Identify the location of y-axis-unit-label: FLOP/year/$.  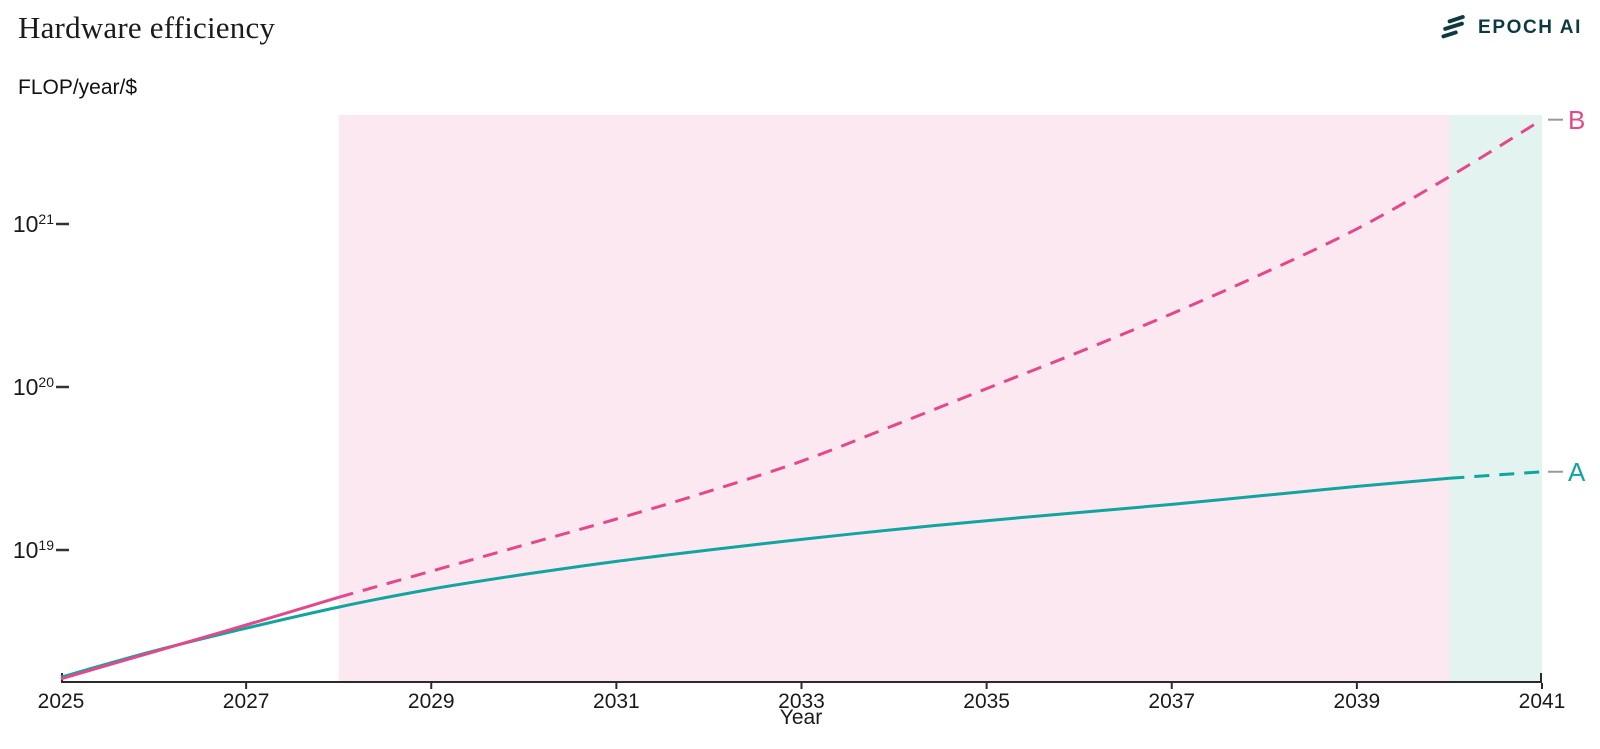
(78, 87).